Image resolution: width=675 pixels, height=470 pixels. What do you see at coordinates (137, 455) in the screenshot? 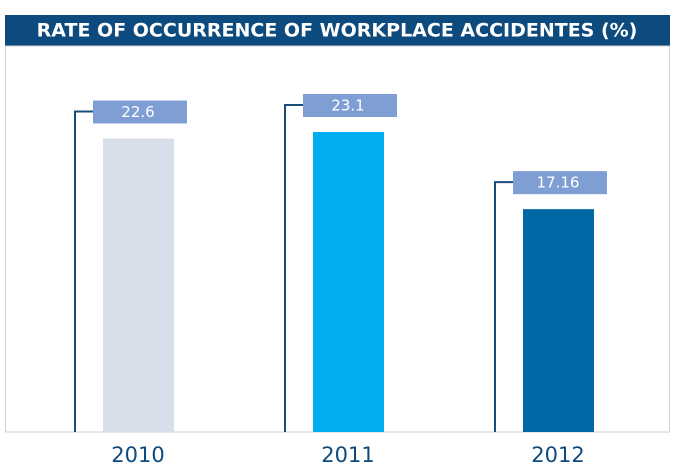
I see `x-tick-label: 2010` at bounding box center [137, 455].